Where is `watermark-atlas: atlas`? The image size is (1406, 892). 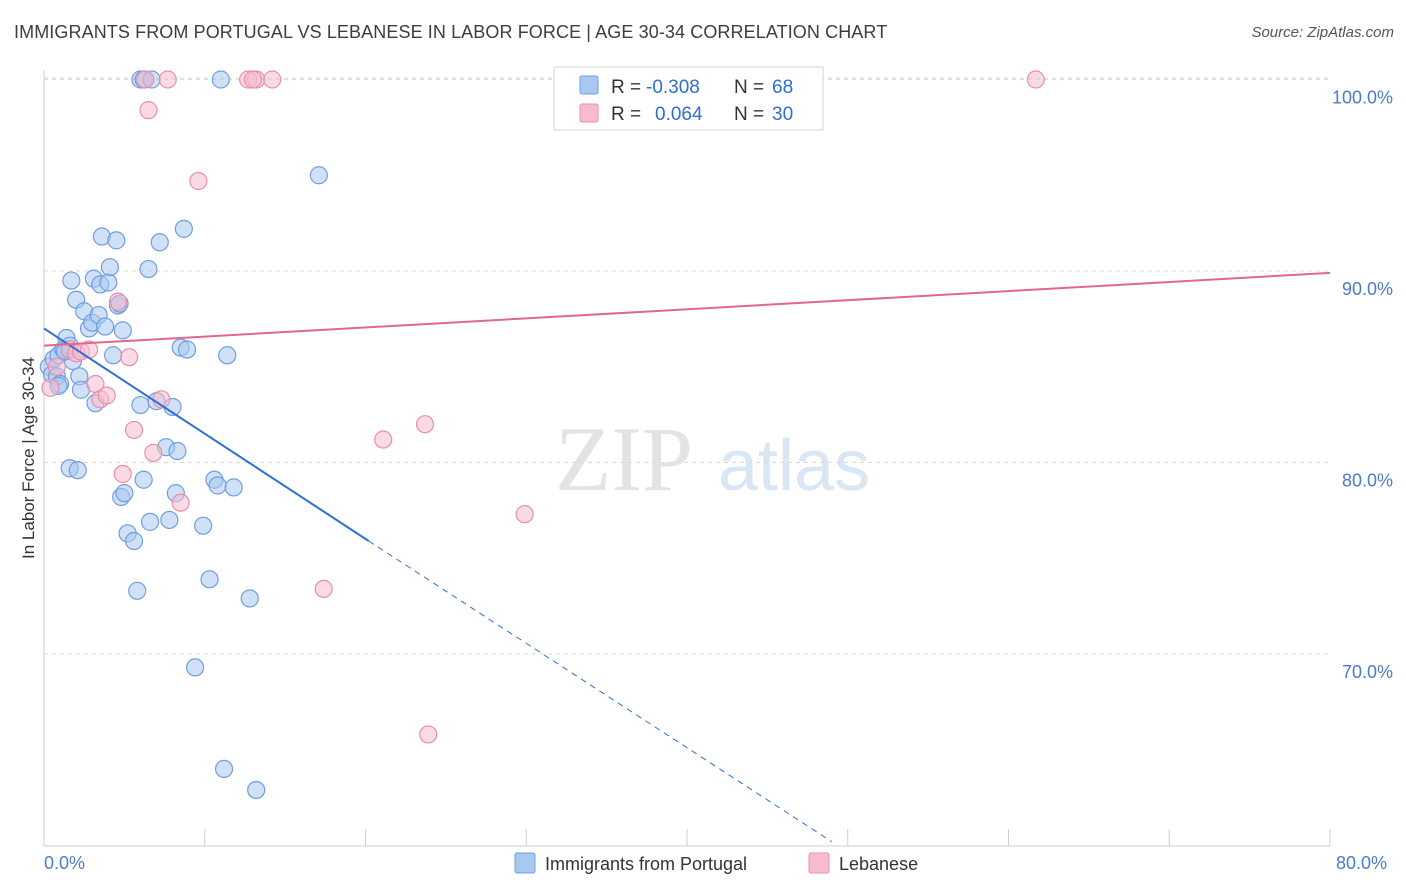 watermark-atlas: atlas is located at coordinates (794, 466).